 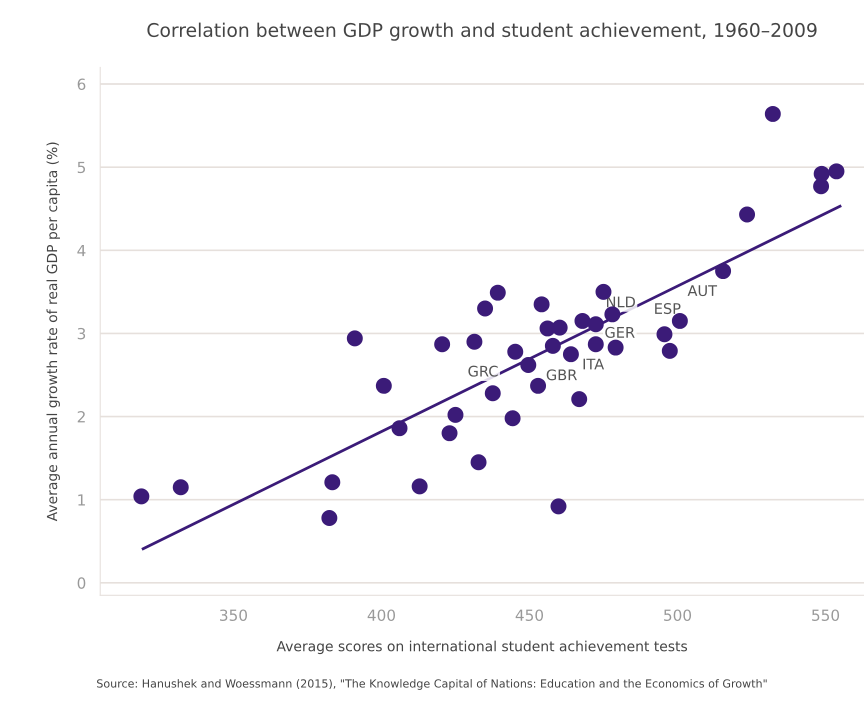 What do you see at coordinates (382, 615) in the screenshot?
I see `x-tick-label: 400` at bounding box center [382, 615].